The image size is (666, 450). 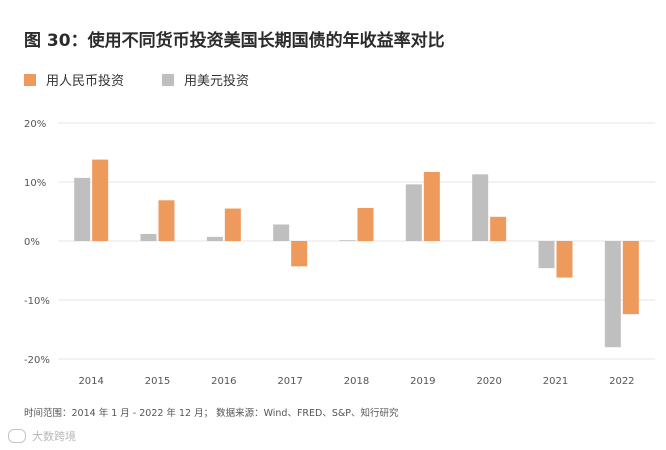 What do you see at coordinates (157, 381) in the screenshot?
I see `x-tick-label: 2015` at bounding box center [157, 381].